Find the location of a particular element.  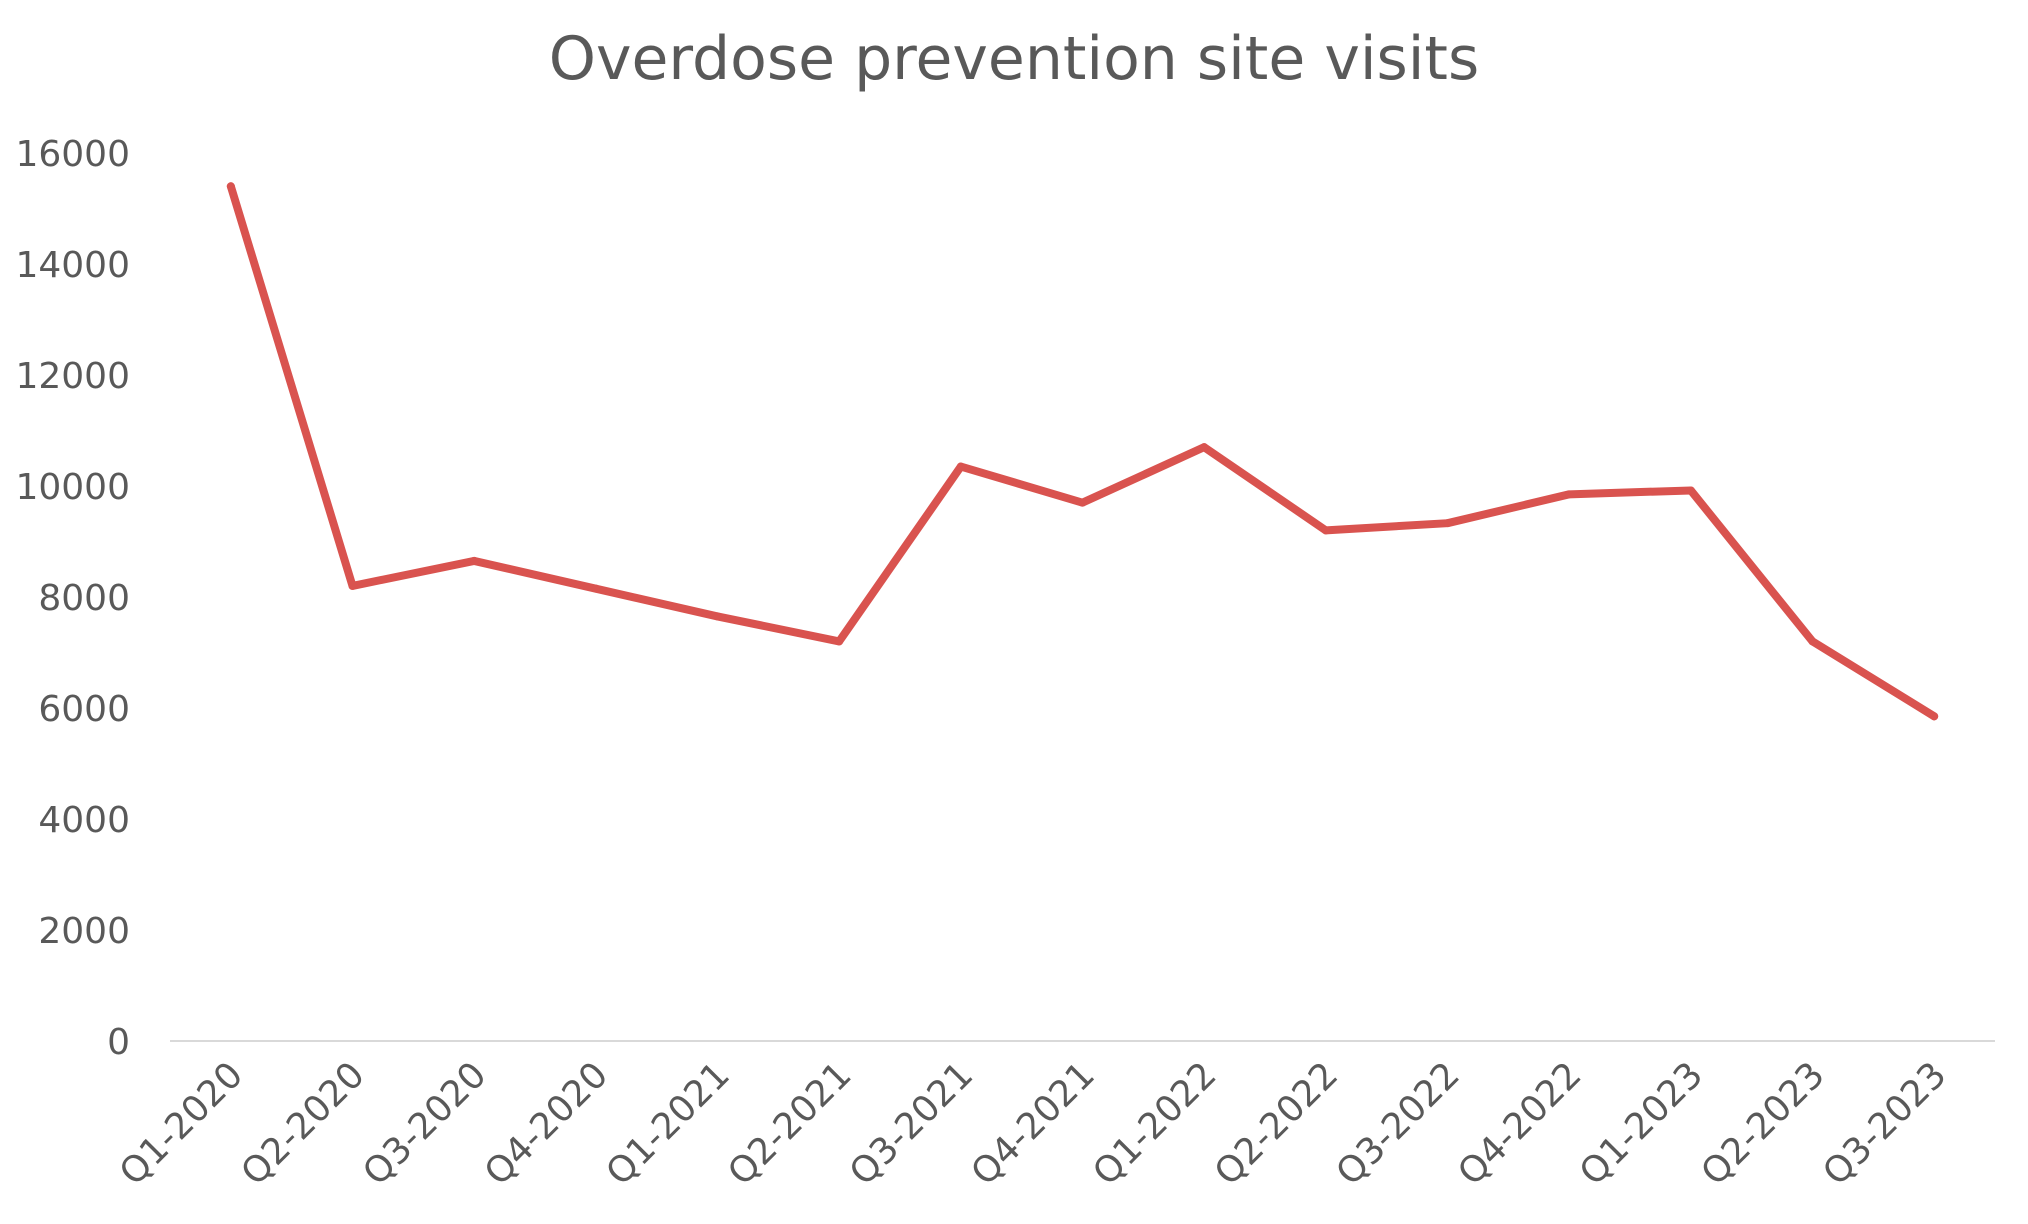

x-tick-label: Q2-2021 is located at coordinates (789, 1123).